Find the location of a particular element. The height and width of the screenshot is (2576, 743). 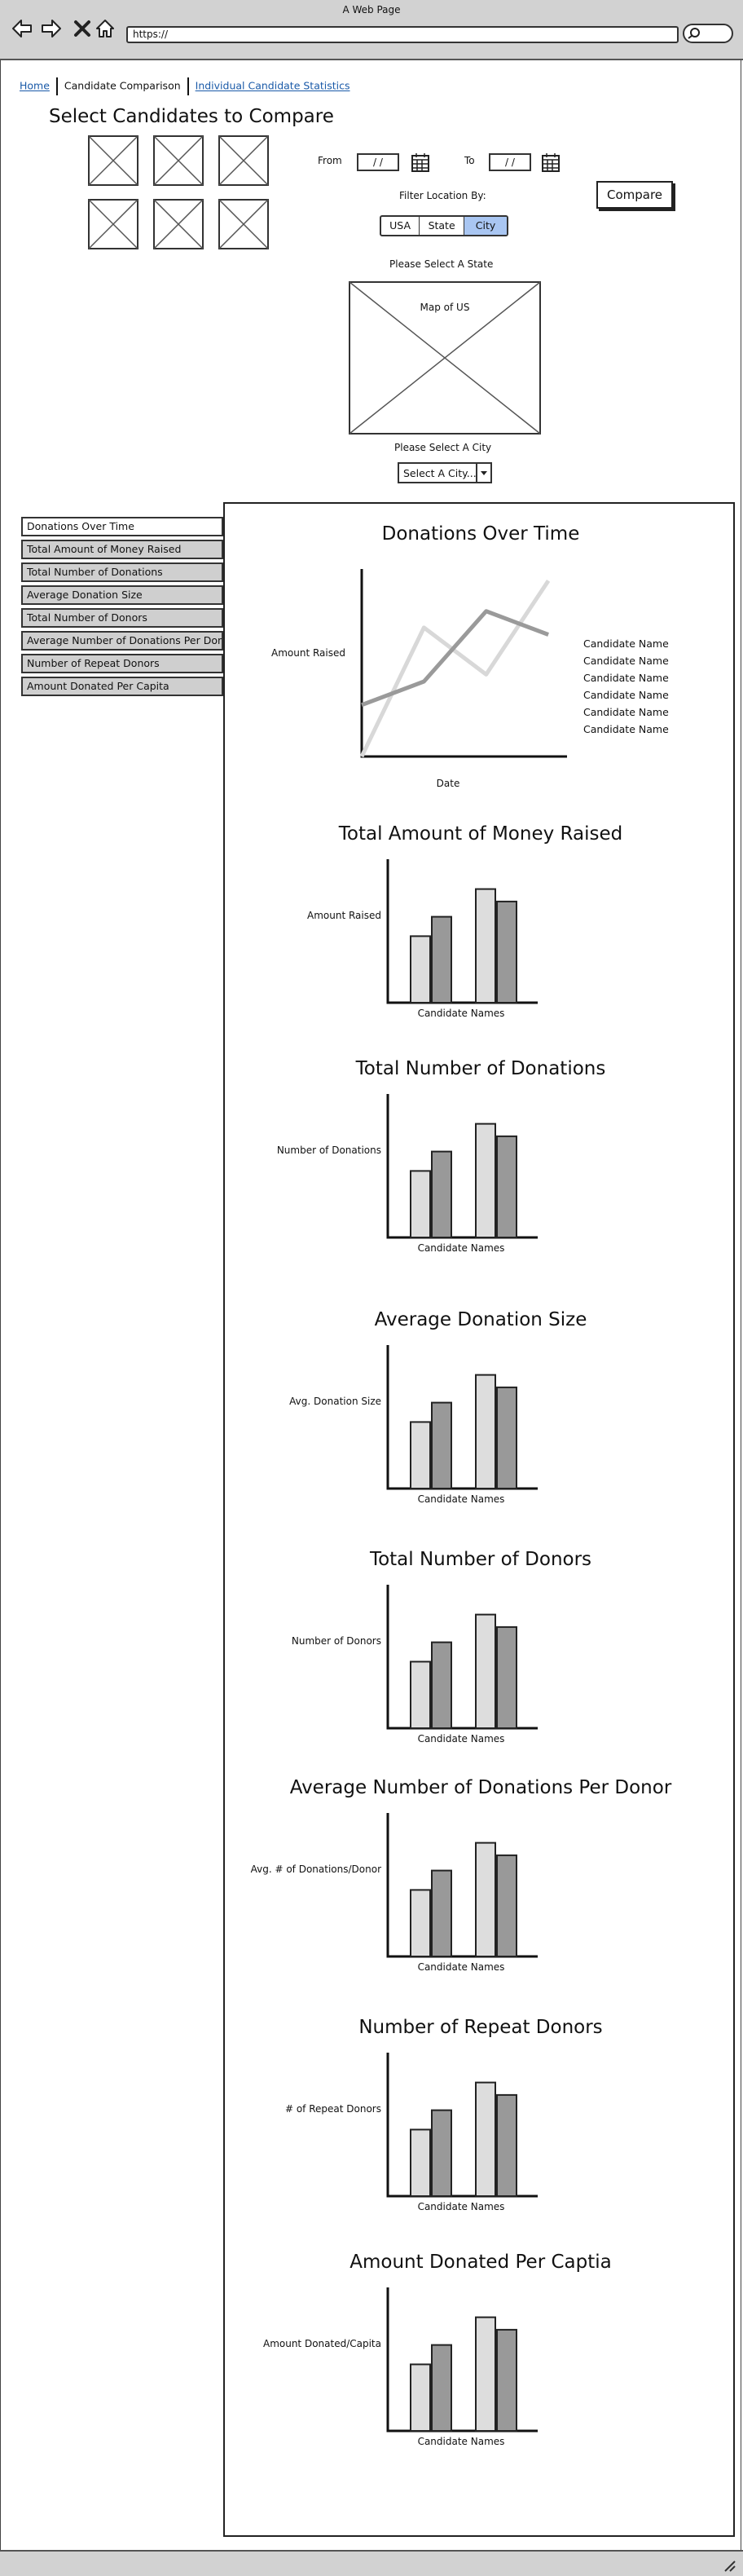

chart-title: Total Amount of Money Raised is located at coordinates (480, 834).